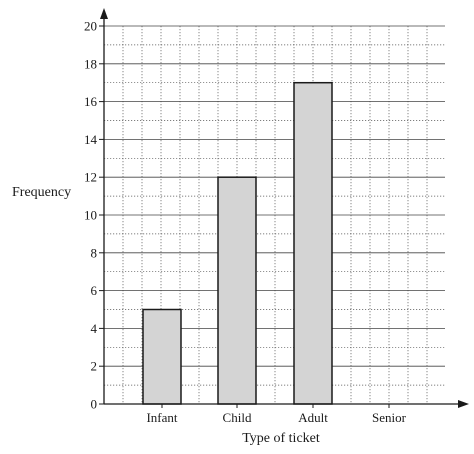  I want to click on x-axis-title: Type of ticket, so click(281, 438).